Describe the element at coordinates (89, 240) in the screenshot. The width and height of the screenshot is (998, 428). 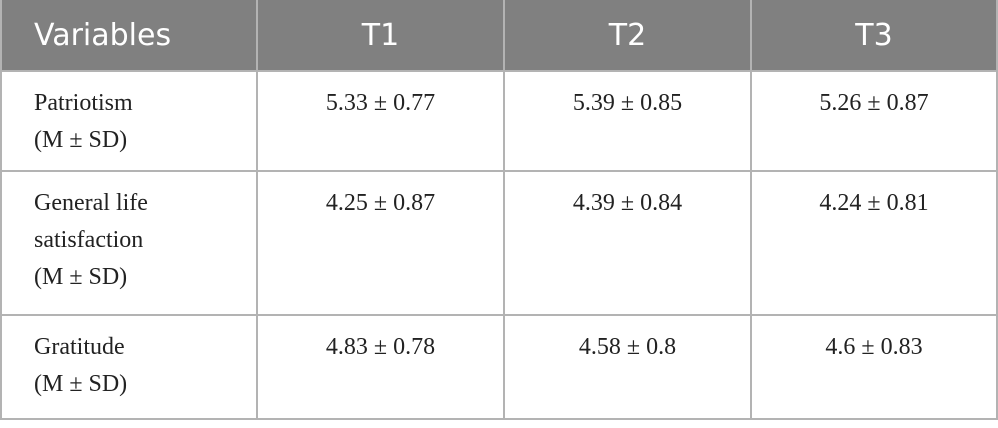
I see `row-label: satisfaction` at that location.